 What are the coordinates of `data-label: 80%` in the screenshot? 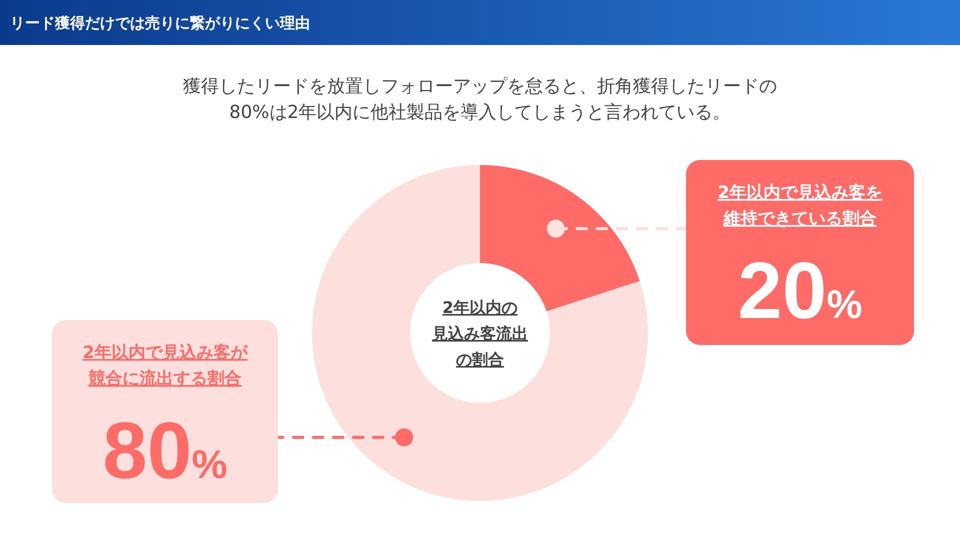 It's located at (165, 450).